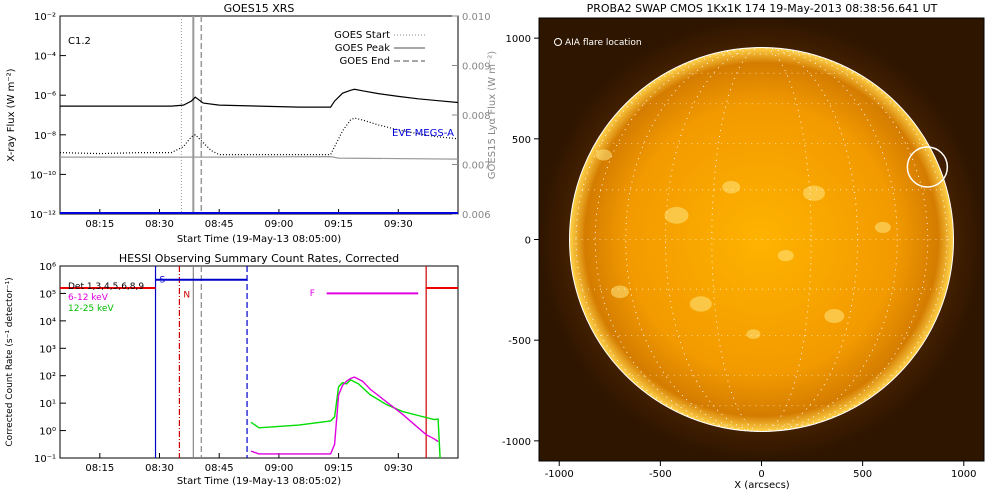 The width and height of the screenshot is (1000, 500). I want to click on goes-y-right-tick-label: 0.010, so click(476, 17).